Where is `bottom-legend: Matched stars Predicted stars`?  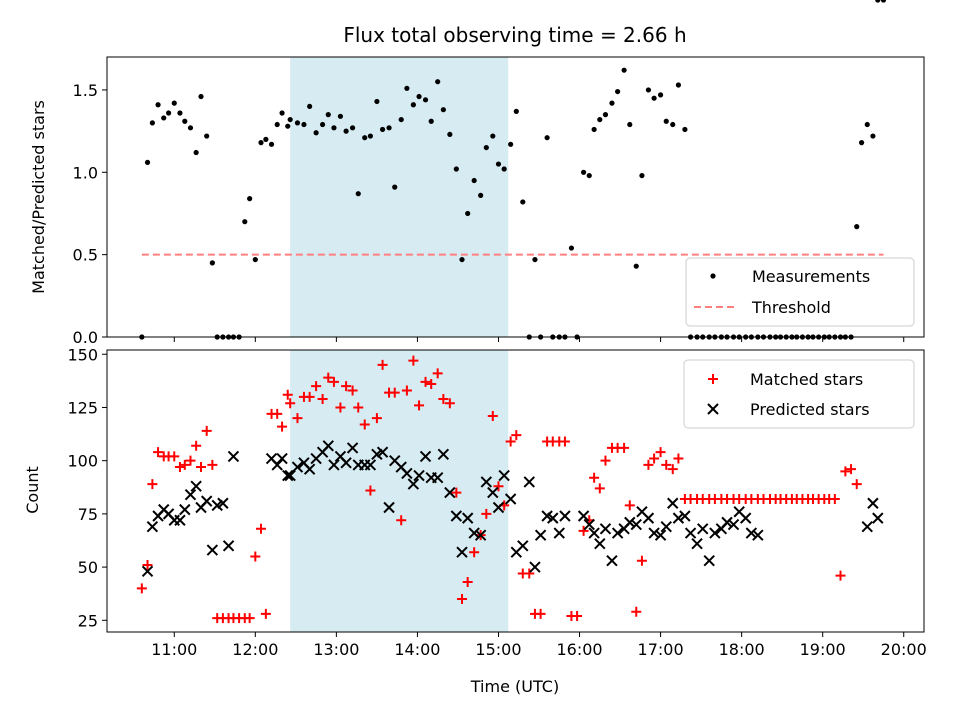 bottom-legend: Matched stars Predicted stars is located at coordinates (799, 394).